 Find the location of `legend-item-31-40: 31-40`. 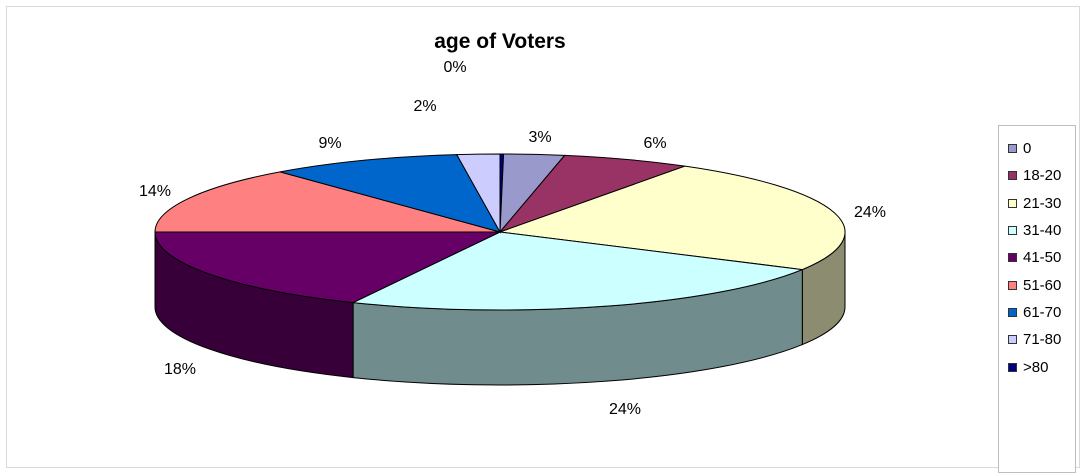

legend-item-31-40: 31-40 is located at coordinates (1041, 230).